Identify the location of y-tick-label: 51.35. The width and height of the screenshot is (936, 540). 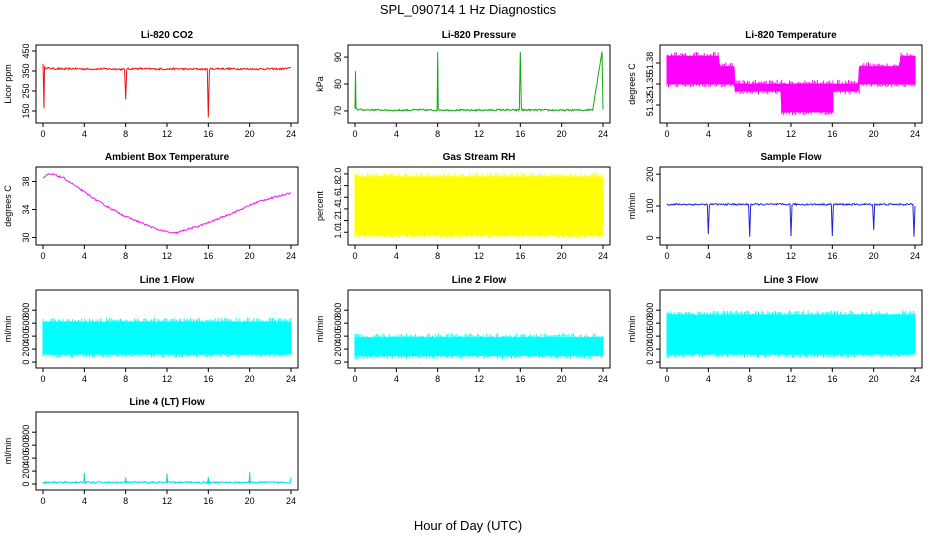
(650, 84).